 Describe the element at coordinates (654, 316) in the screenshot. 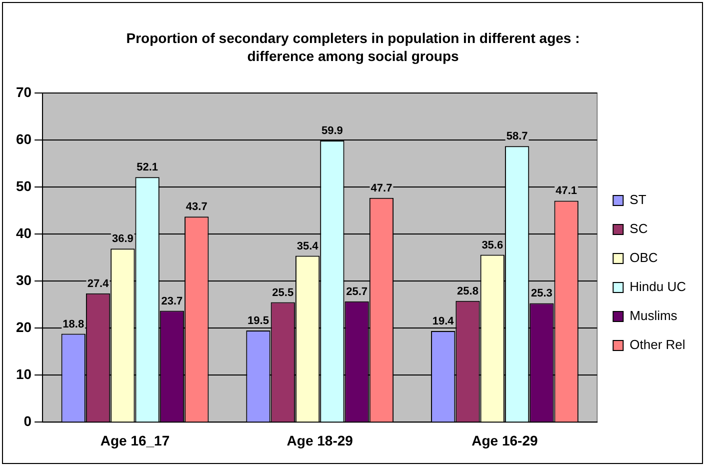

I see `legend-label: Muslims` at that location.